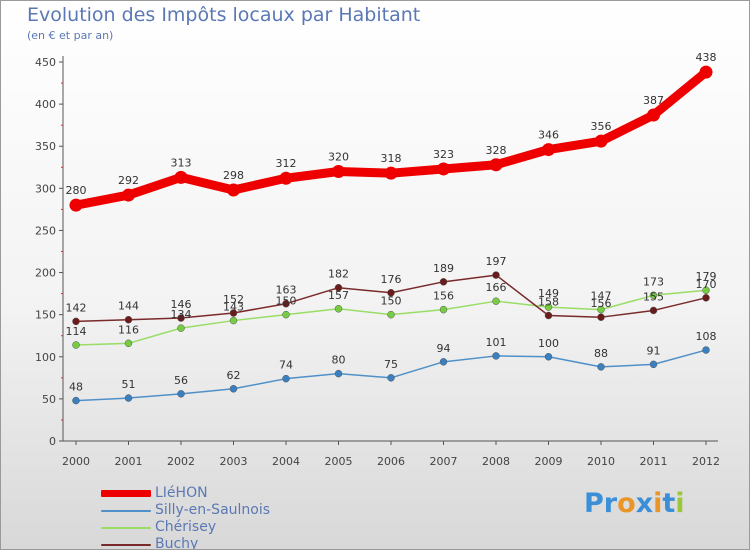 Image resolution: width=750 pixels, height=550 pixels. Describe the element at coordinates (644, 503) in the screenshot. I see `brand-letter: x` at that location.